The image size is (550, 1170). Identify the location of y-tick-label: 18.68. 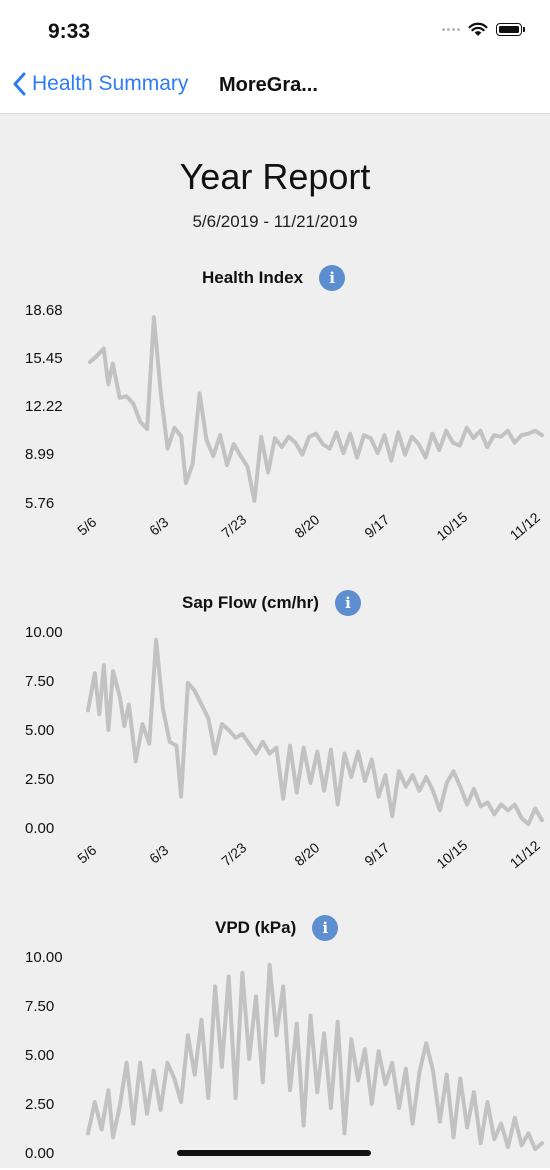
(44, 310).